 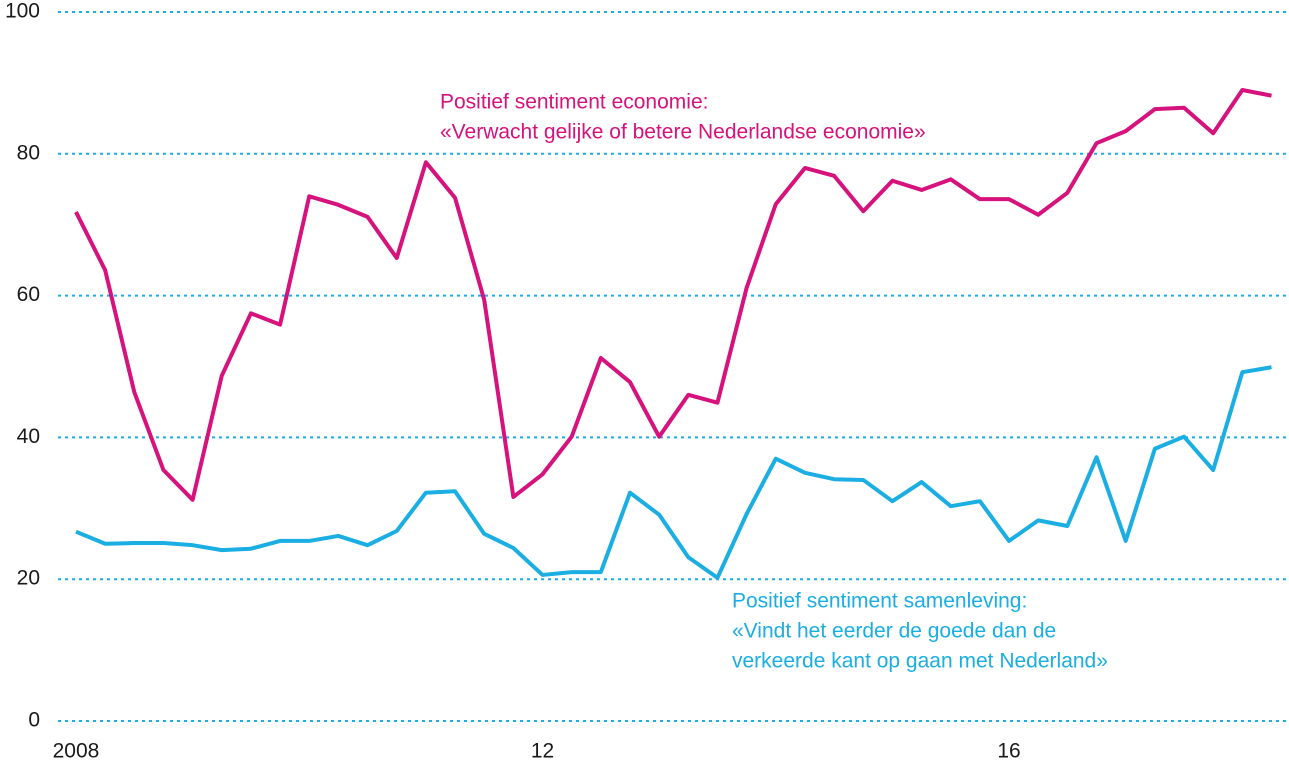 What do you see at coordinates (1008, 751) in the screenshot?
I see `x-tick-label: 16` at bounding box center [1008, 751].